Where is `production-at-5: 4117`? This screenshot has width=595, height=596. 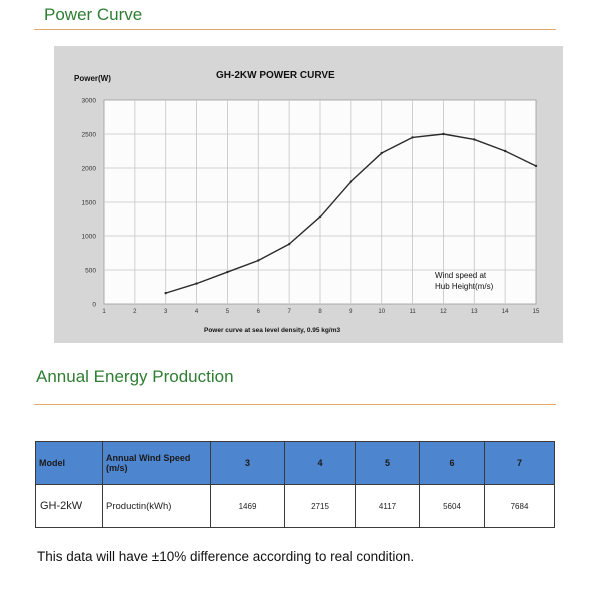
production-at-5: 4117 is located at coordinates (387, 506).